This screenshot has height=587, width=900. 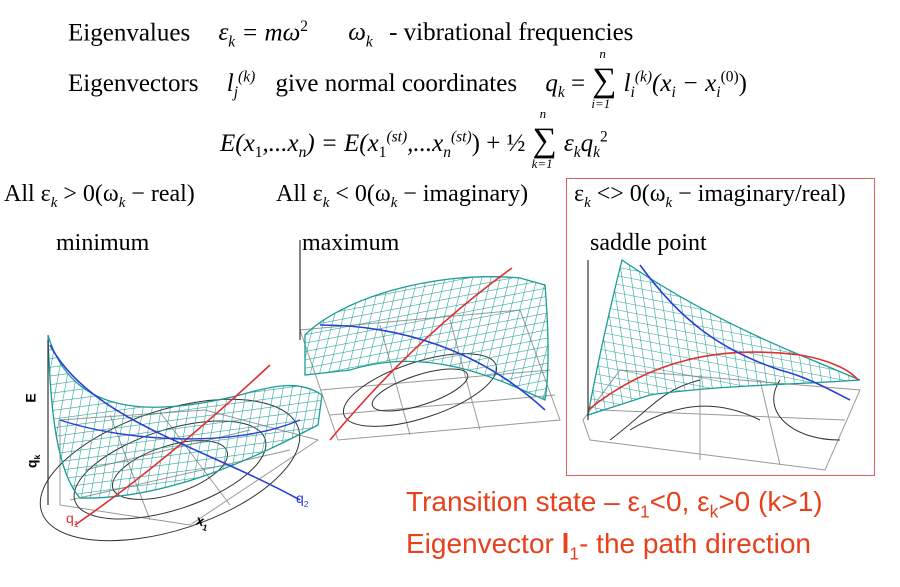 What do you see at coordinates (247, 77) in the screenshot?
I see `k-sup: (k)` at bounding box center [247, 77].